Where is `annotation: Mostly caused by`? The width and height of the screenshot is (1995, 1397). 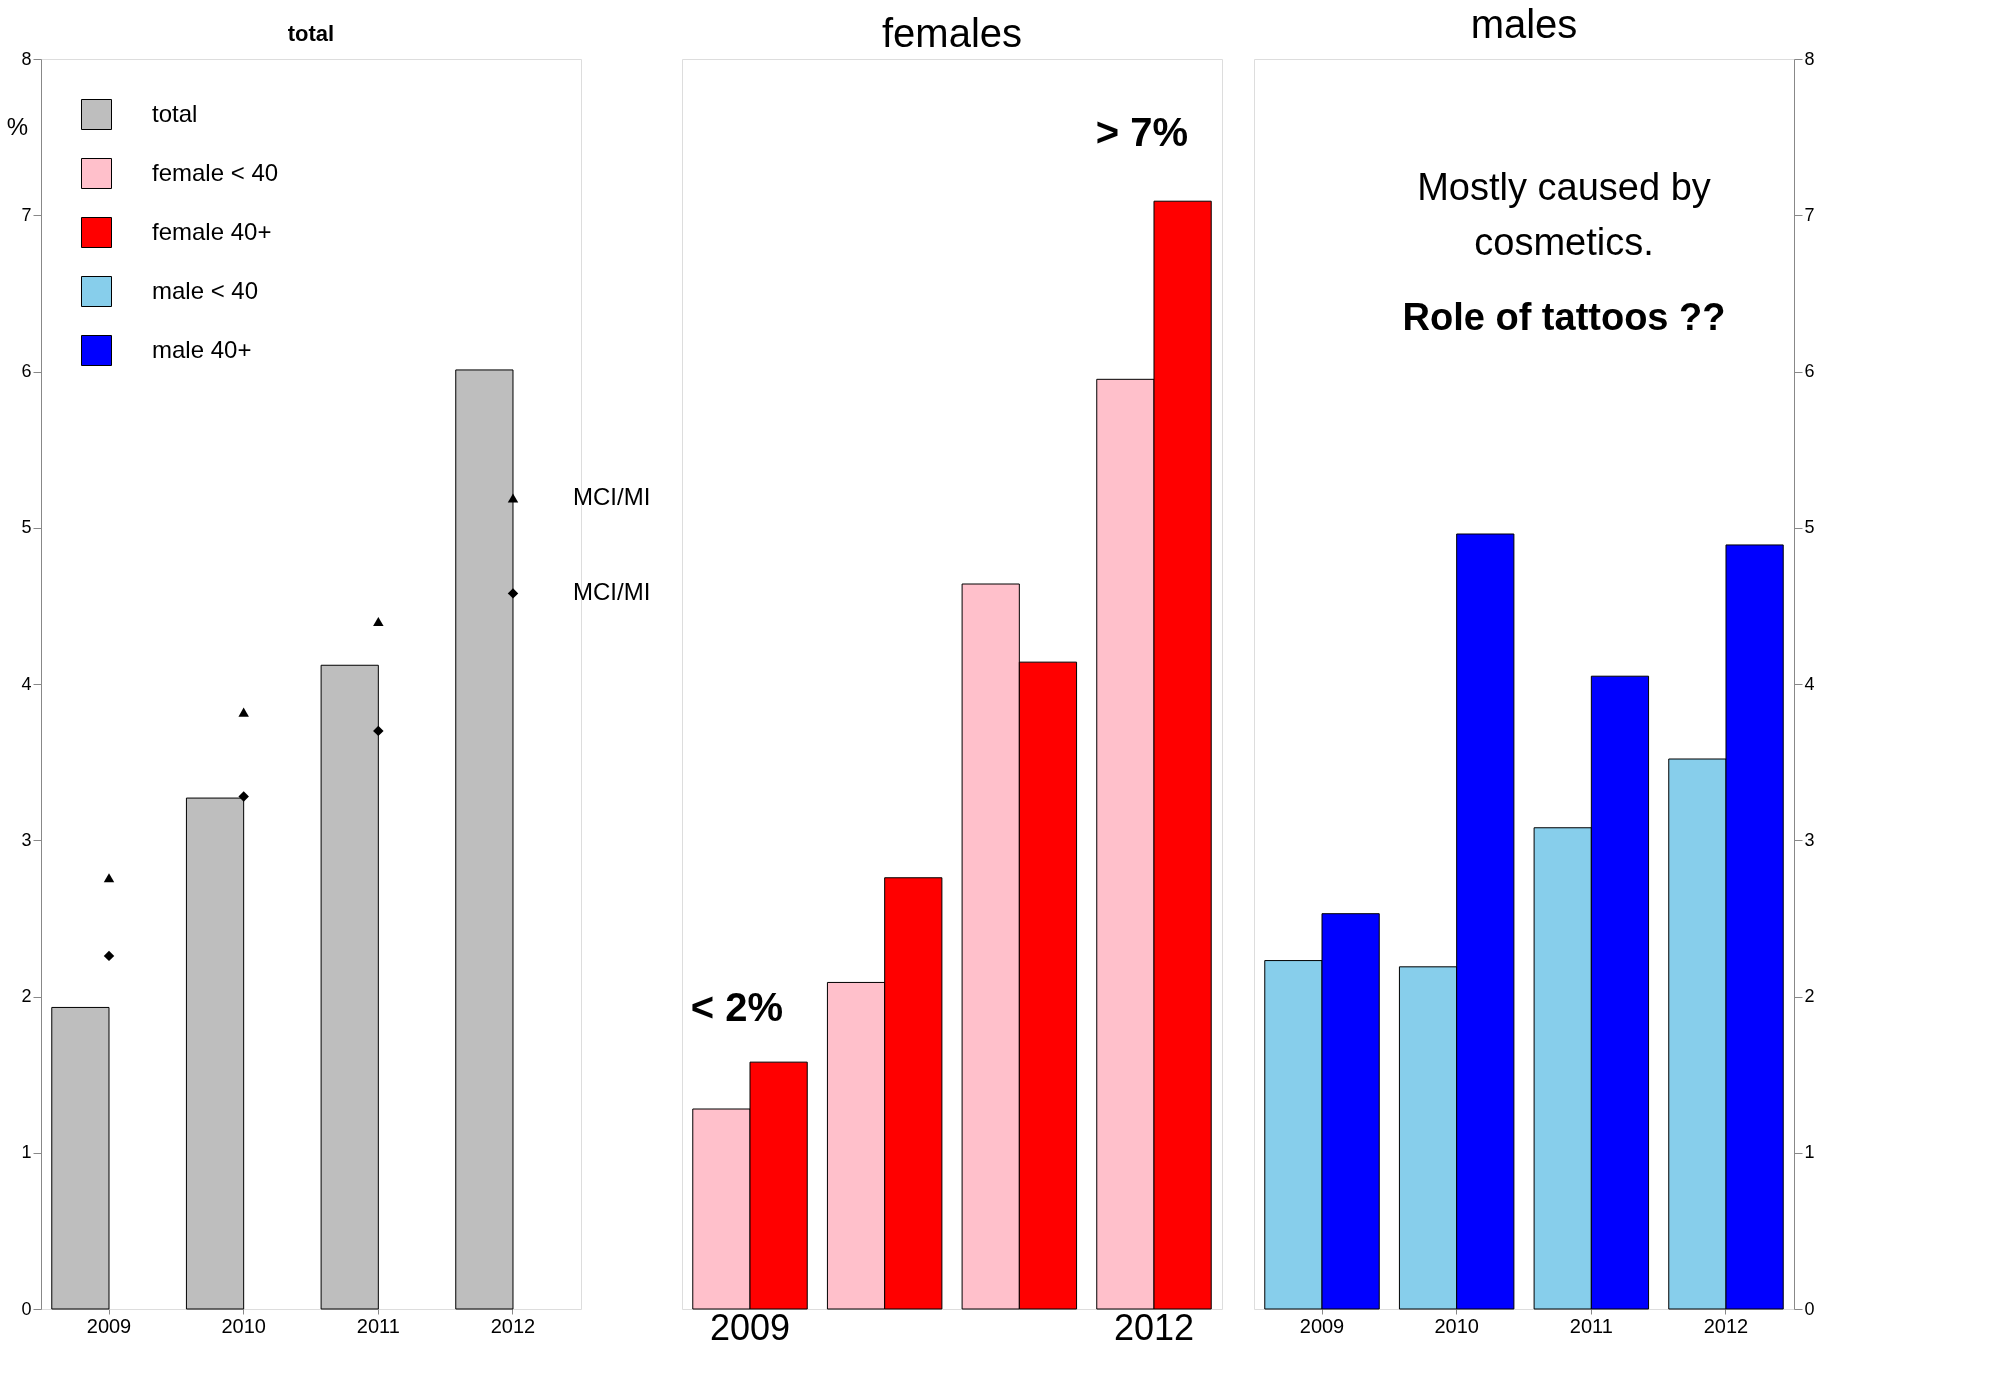 annotation: Mostly caused by is located at coordinates (1564, 187).